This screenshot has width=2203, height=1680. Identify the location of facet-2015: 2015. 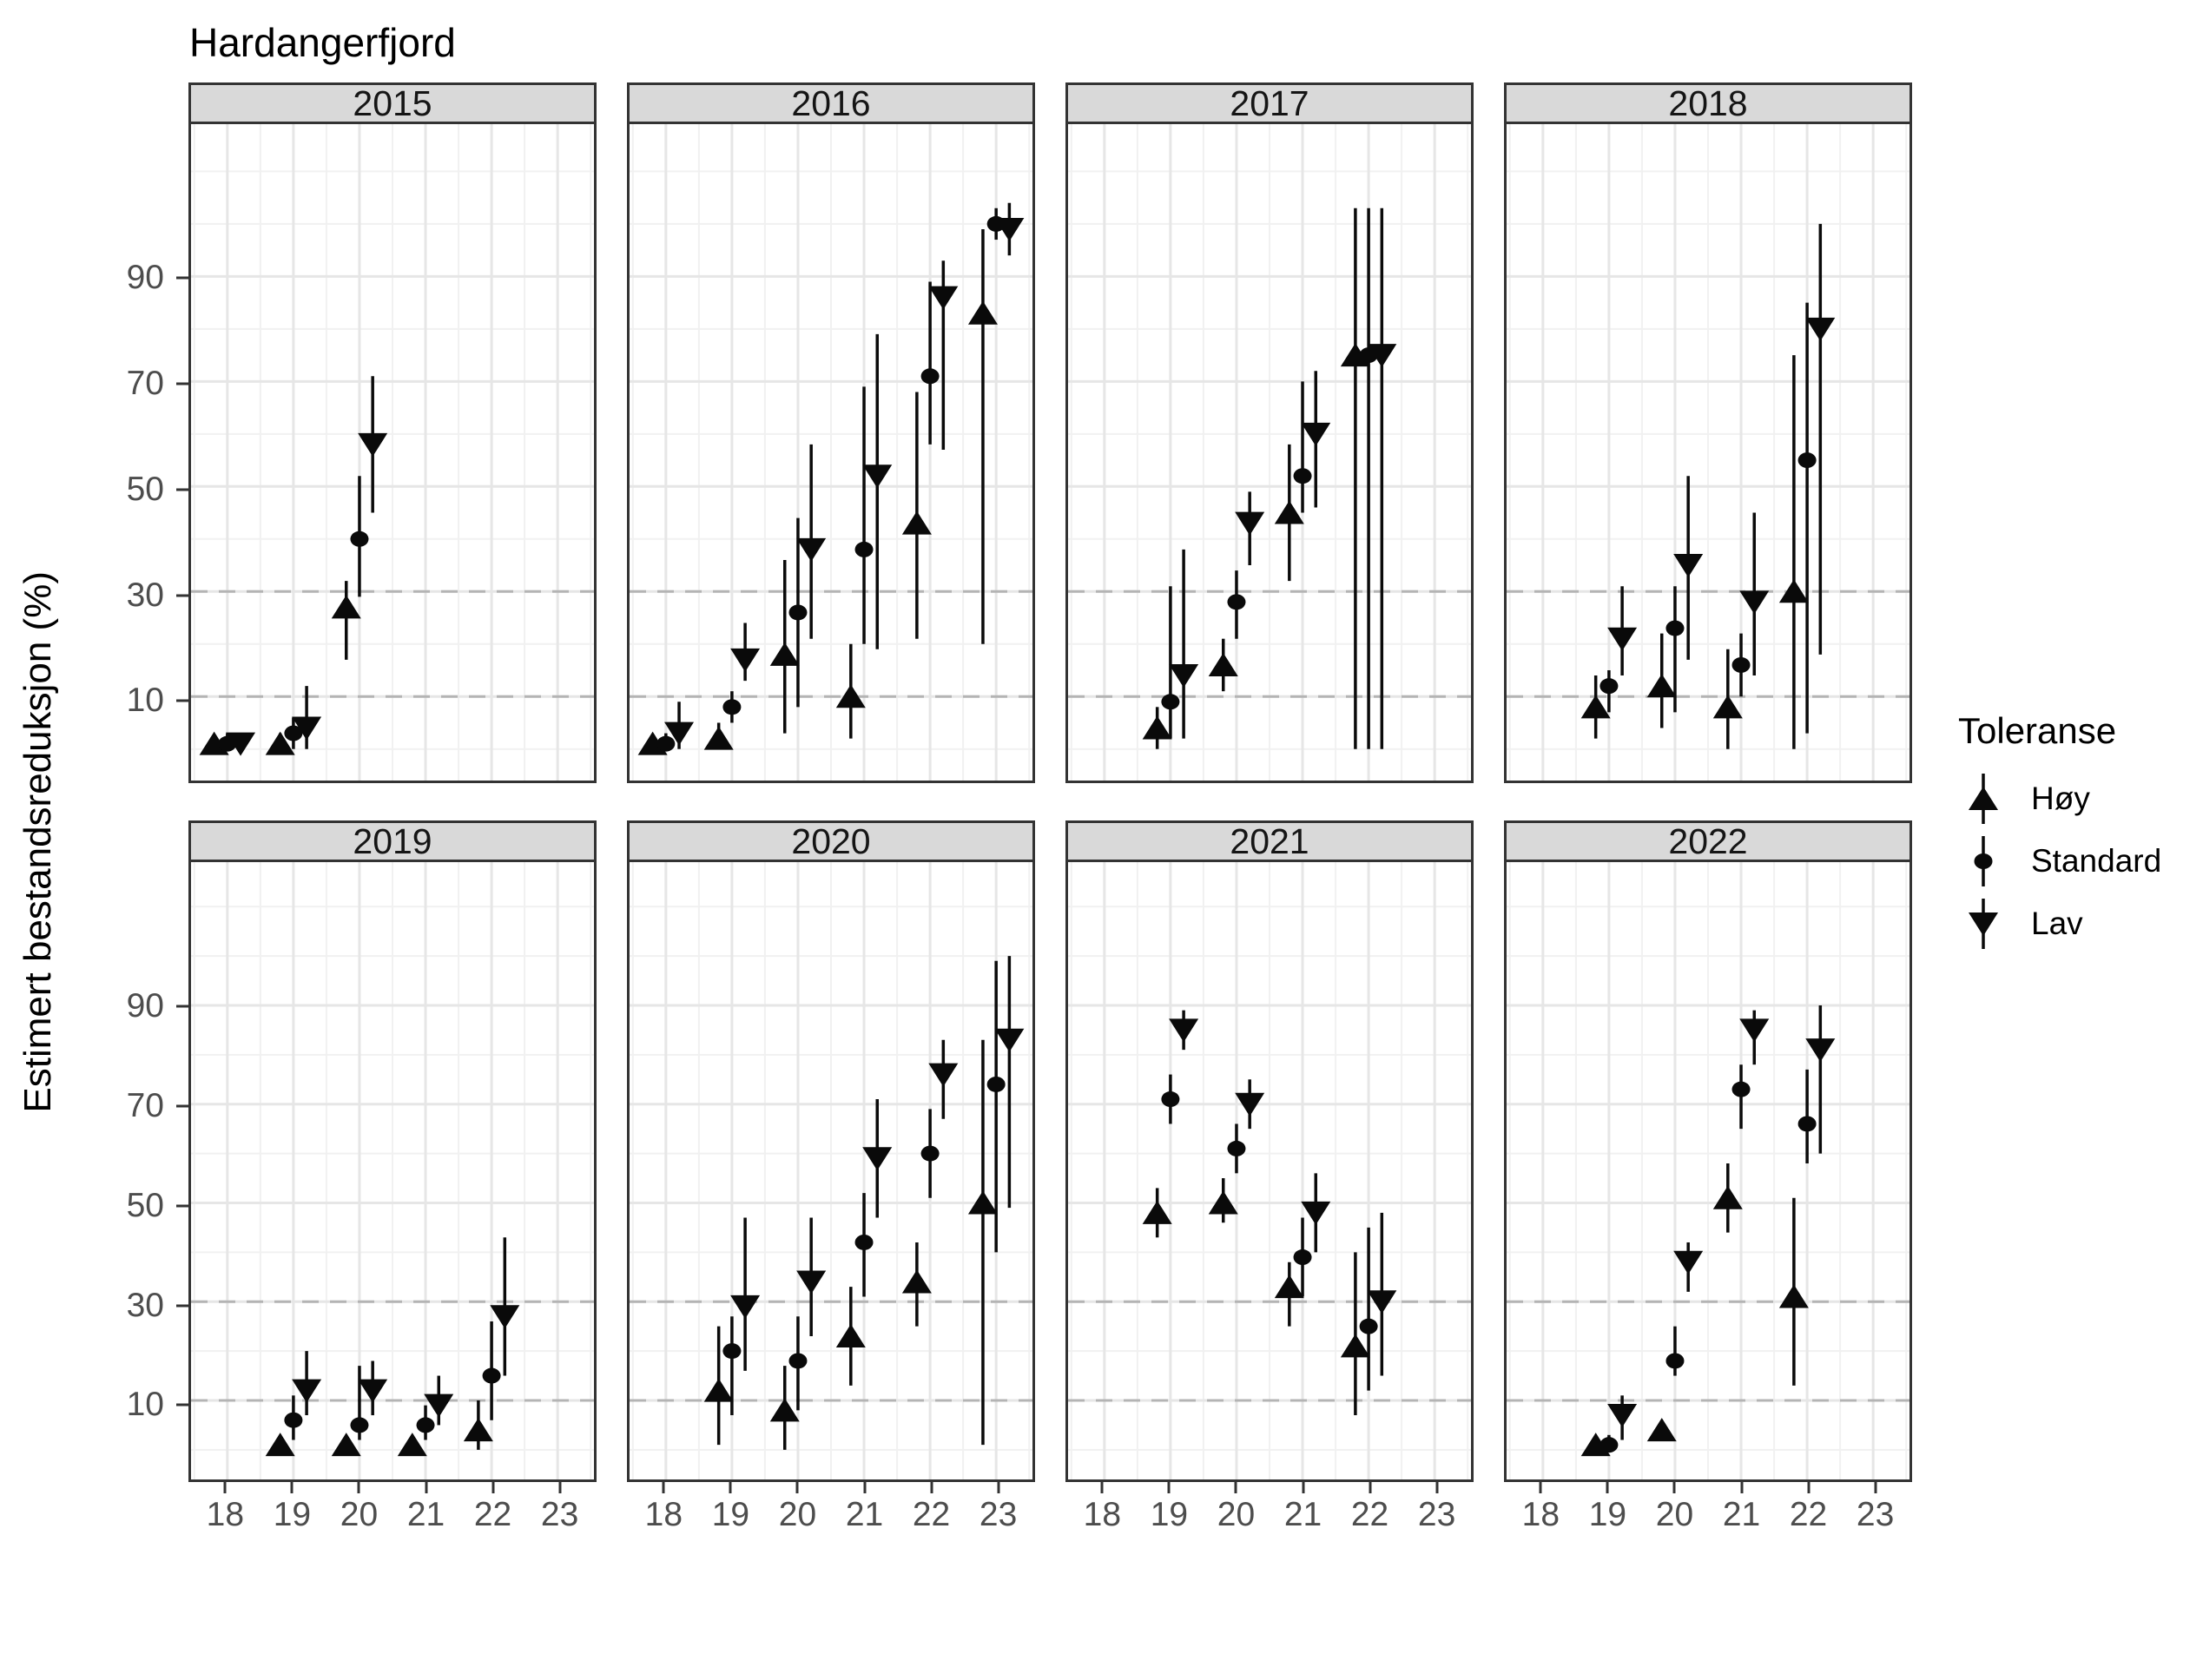
(392, 432).